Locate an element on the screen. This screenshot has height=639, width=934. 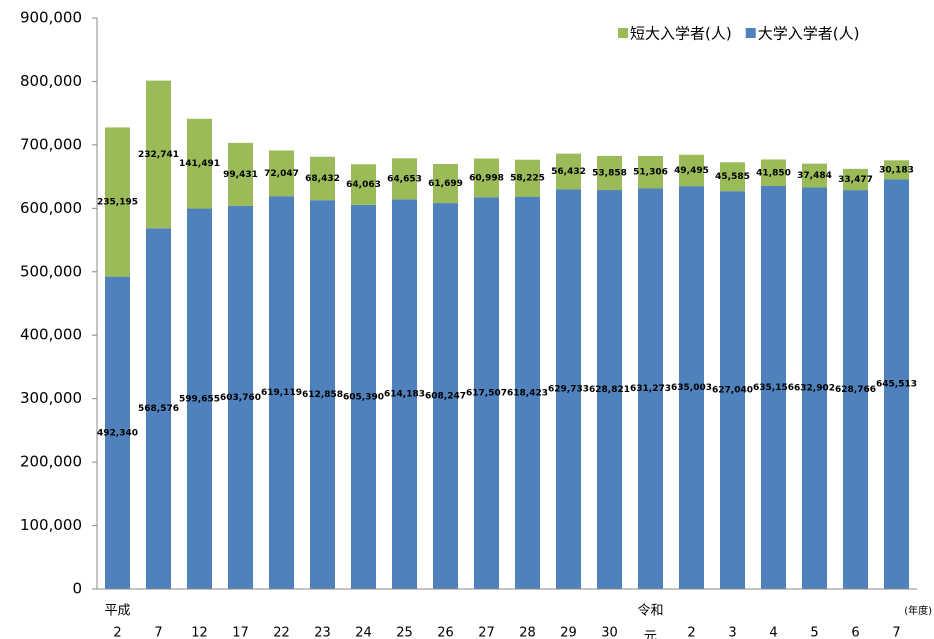
legend-swatch is located at coordinates (750, 33).